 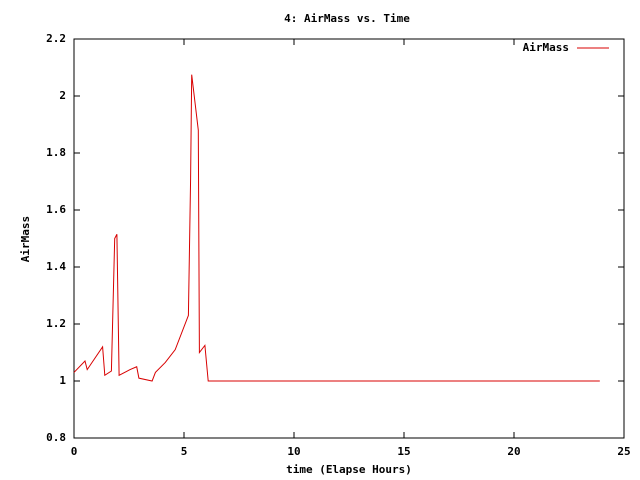 What do you see at coordinates (623, 451) in the screenshot?
I see `x-tick-label: 25` at bounding box center [623, 451].